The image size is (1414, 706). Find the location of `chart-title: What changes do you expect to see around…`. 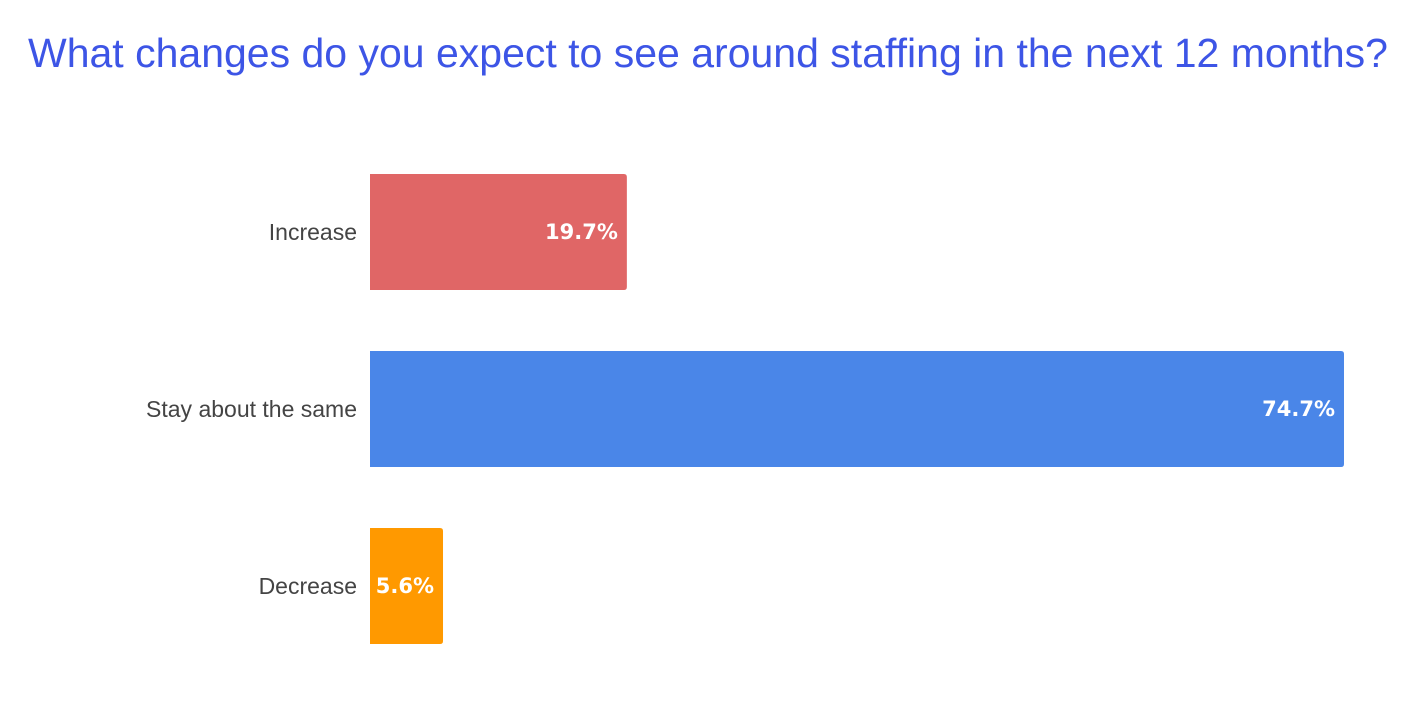

chart-title: What changes do you expect to see around… is located at coordinates (708, 53).